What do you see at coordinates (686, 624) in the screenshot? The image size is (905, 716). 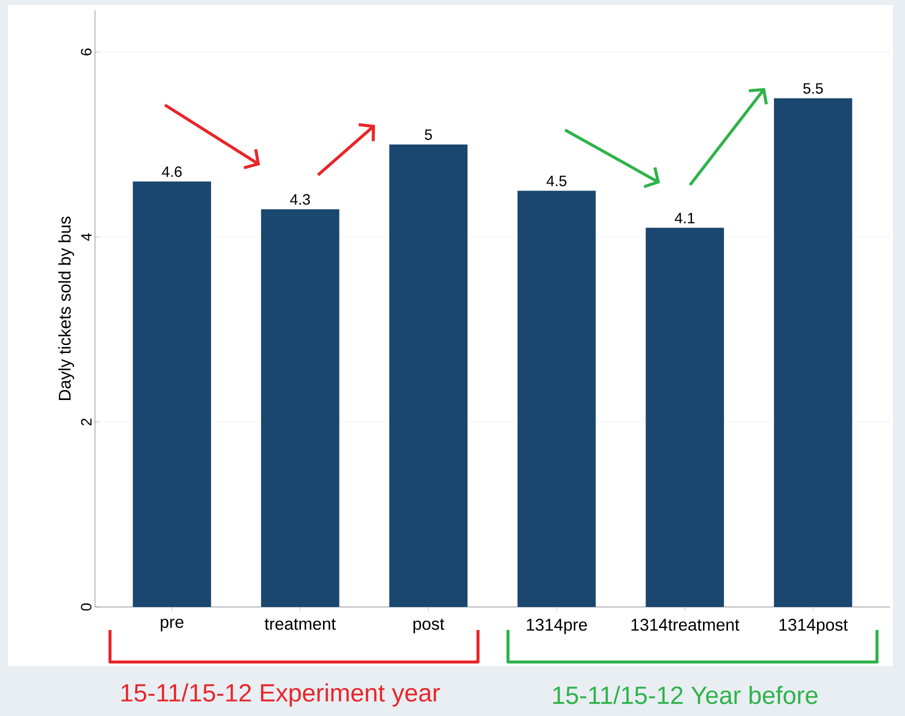 I see `x-tick-label: 1314treatment` at bounding box center [686, 624].